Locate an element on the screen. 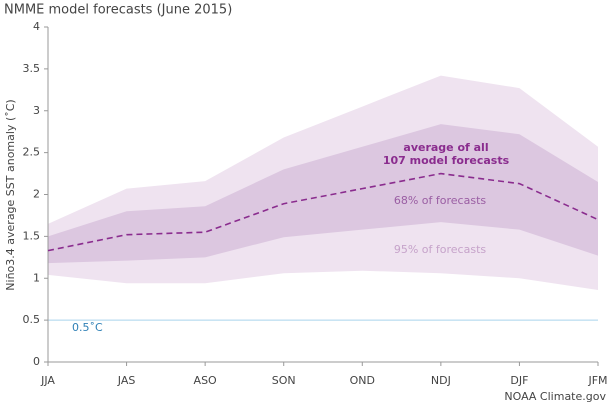 The image size is (610, 406). y-tick-label: 3 is located at coordinates (36, 110).